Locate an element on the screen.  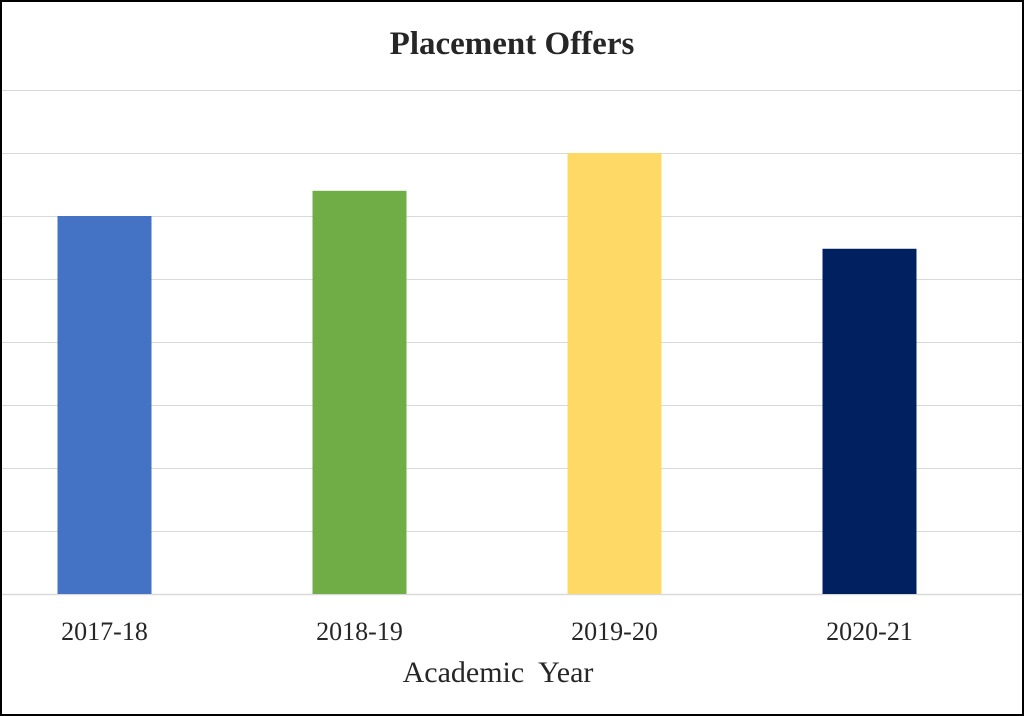
x-tick-label: 2020-21 is located at coordinates (869, 631).